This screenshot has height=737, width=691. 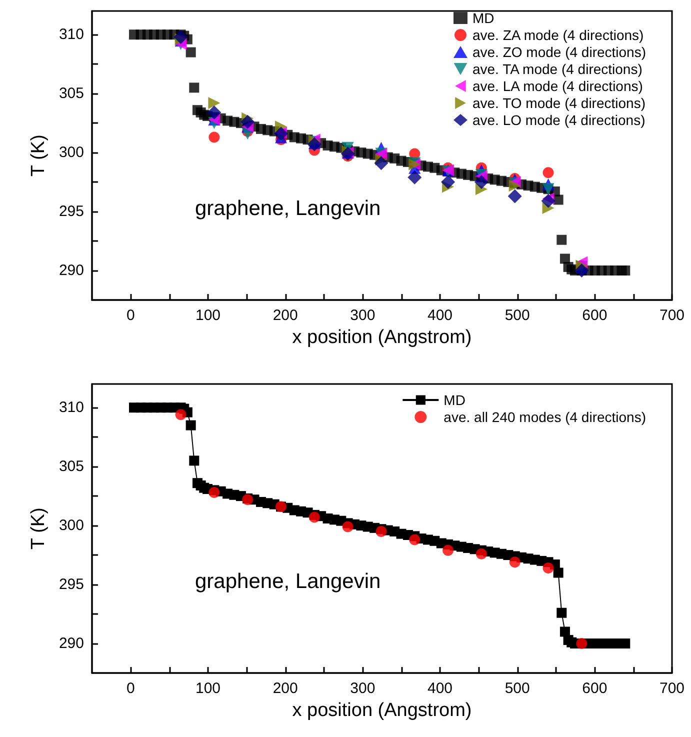 What do you see at coordinates (557, 69) in the screenshot?
I see `legend-label: ave. TA mode (4 directions)` at bounding box center [557, 69].